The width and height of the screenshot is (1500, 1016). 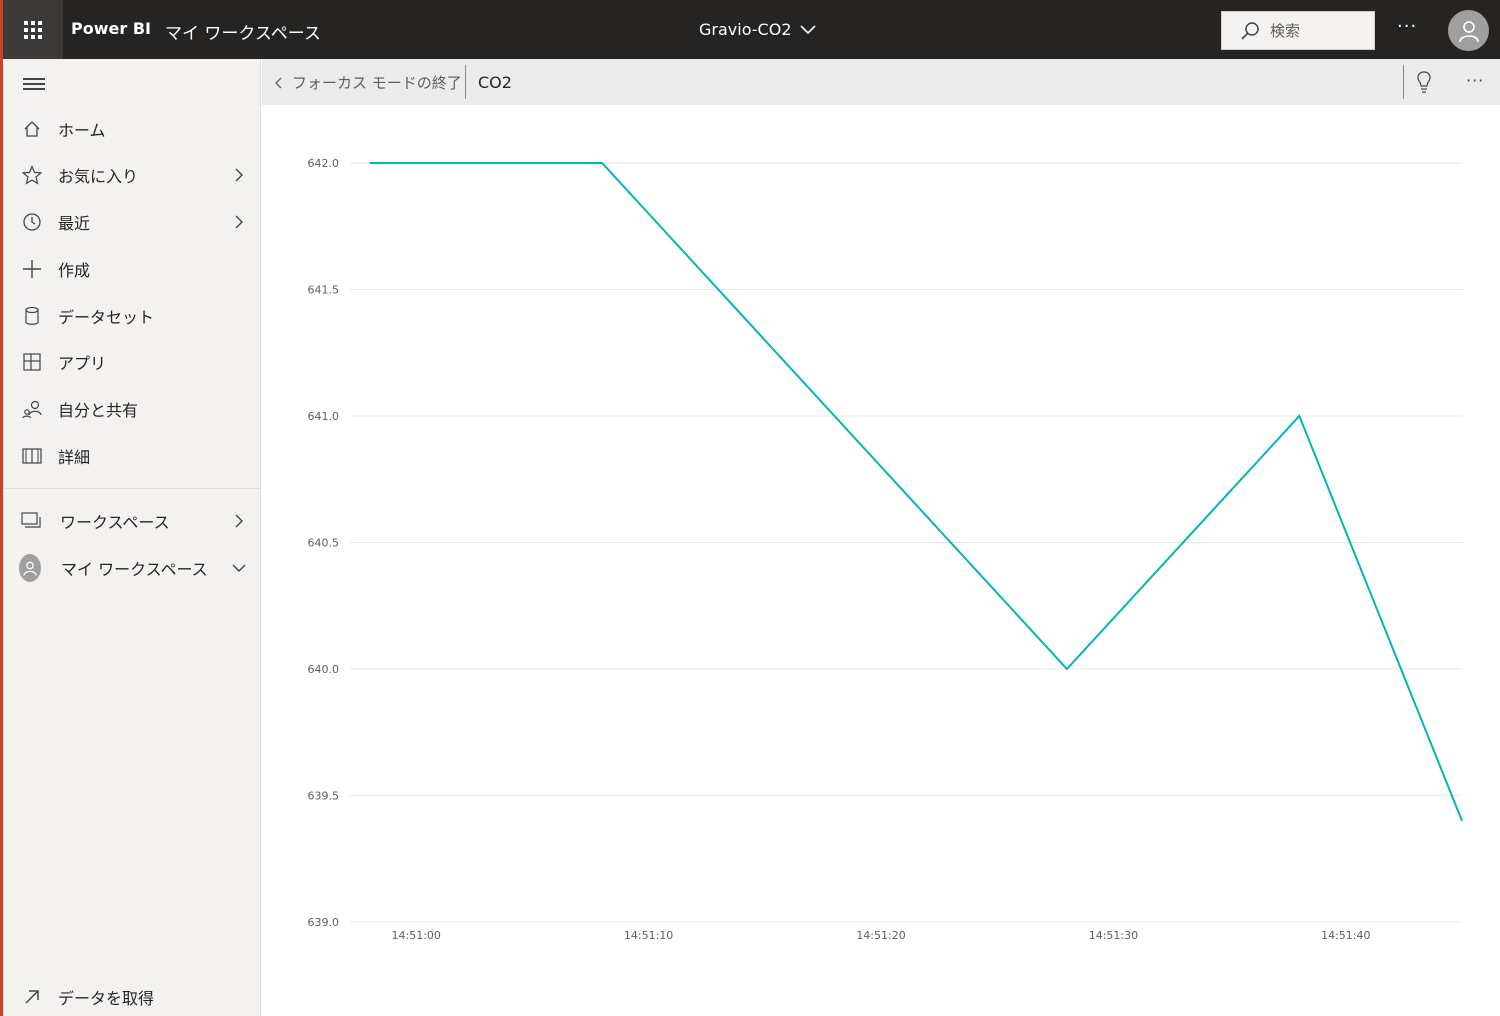 What do you see at coordinates (1407, 26) in the screenshot?
I see `more-options-button: ···` at bounding box center [1407, 26].